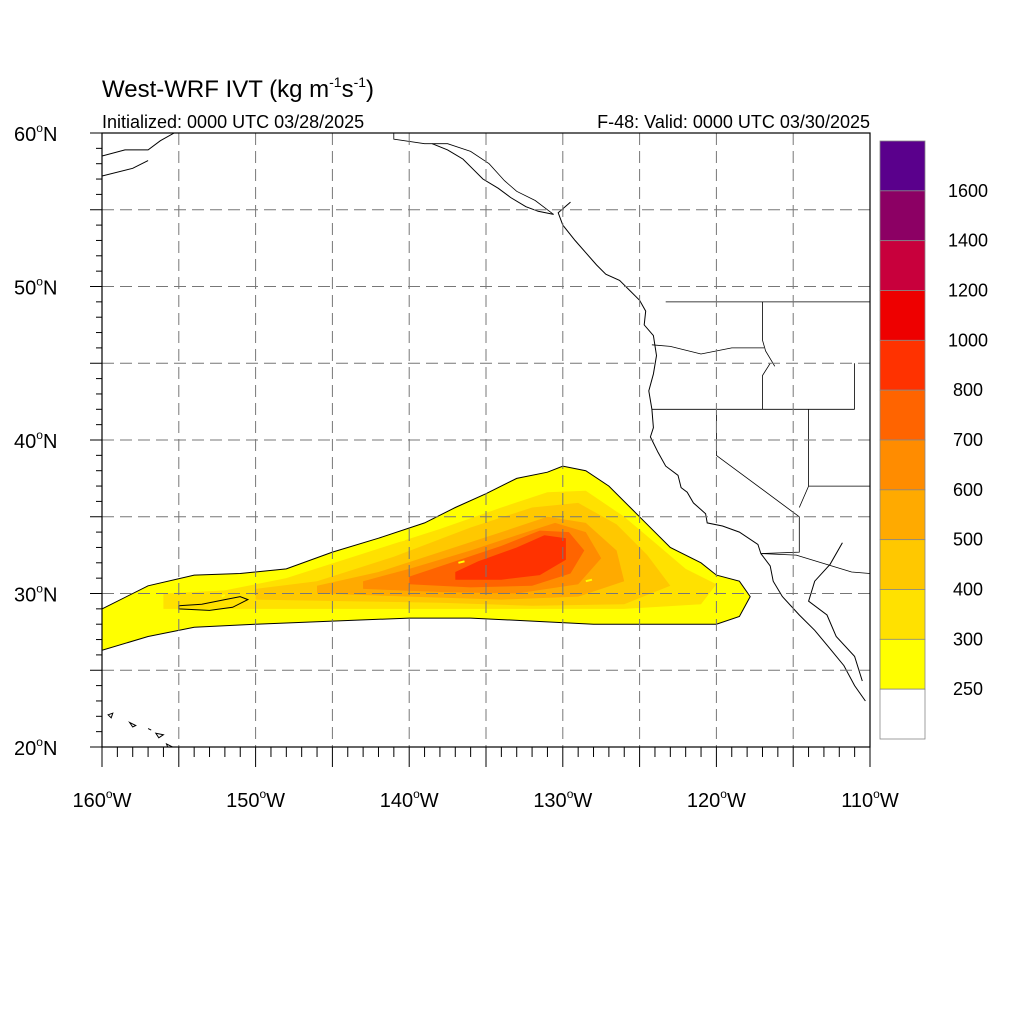 The height and width of the screenshot is (1024, 1024). Describe the element at coordinates (968, 191) in the screenshot. I see `colorbar-label: 1600` at that location.